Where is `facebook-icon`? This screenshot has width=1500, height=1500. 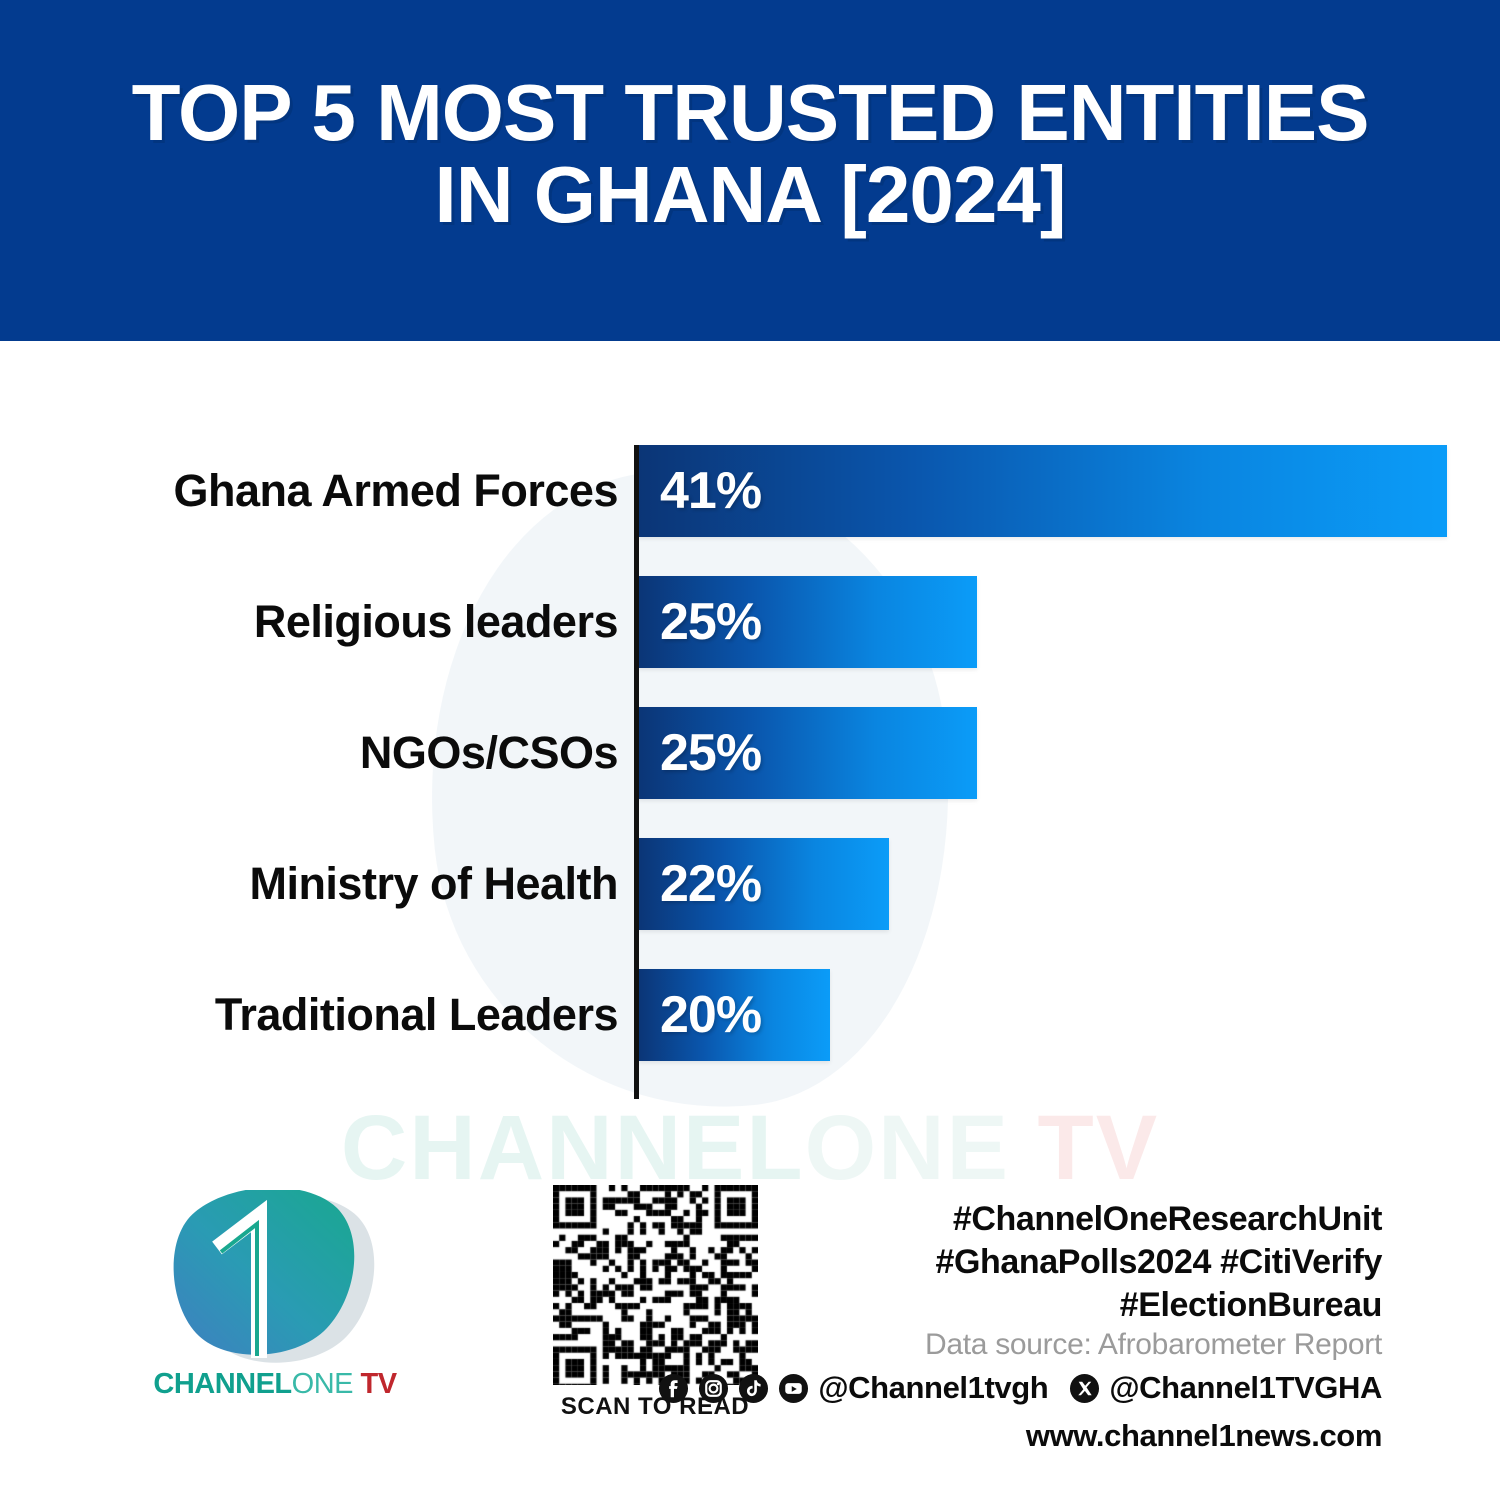 facebook-icon is located at coordinates (673, 1388).